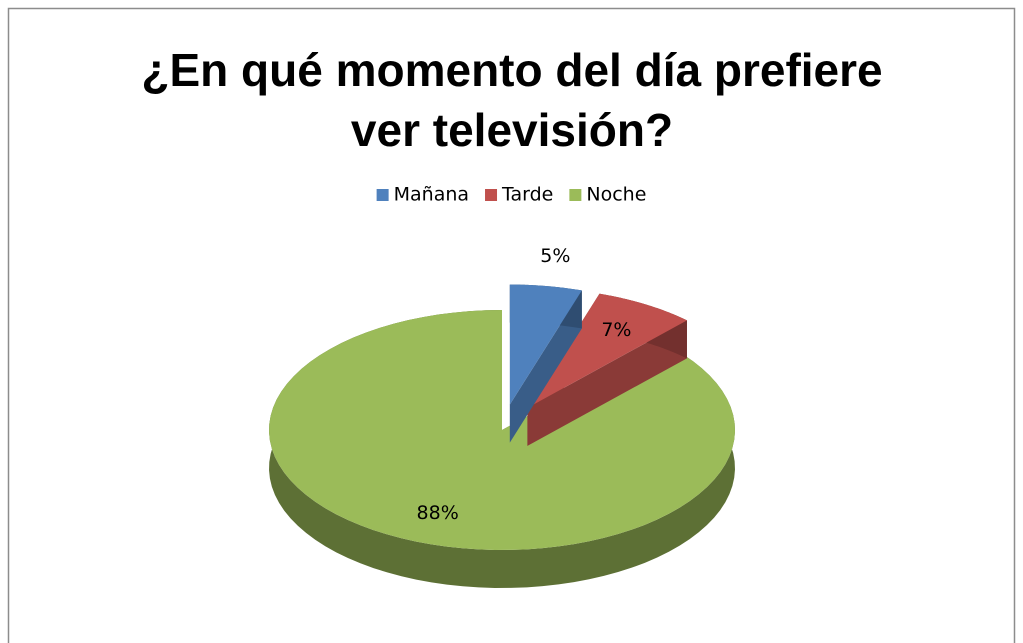 The height and width of the screenshot is (643, 1023). Describe the element at coordinates (438, 513) in the screenshot. I see `data-label: 88%` at that location.